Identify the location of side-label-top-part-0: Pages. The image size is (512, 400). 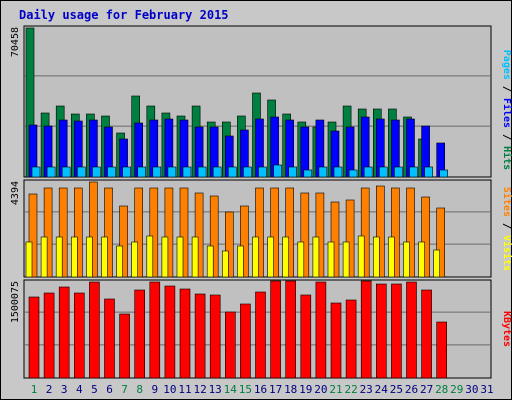
(506, 65).